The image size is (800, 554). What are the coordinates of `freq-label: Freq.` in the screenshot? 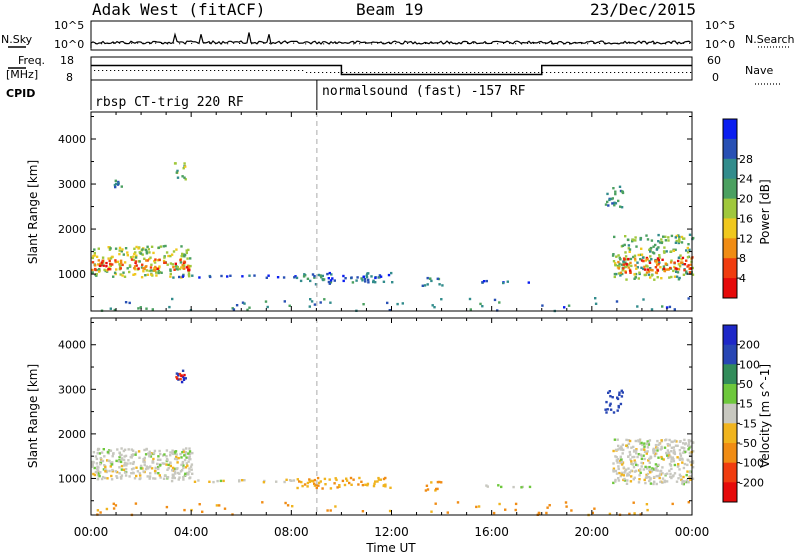 It's located at (31, 60).